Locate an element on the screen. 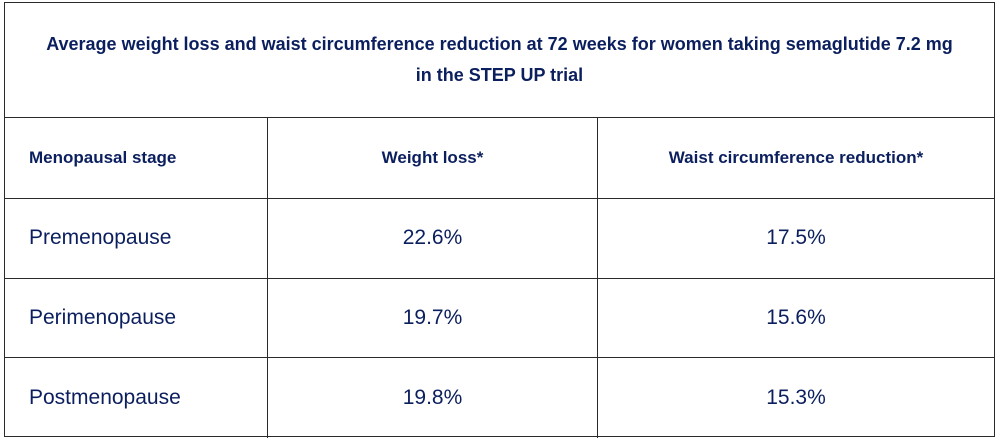 The image size is (998, 441). column-header-weight-loss: Weight loss* is located at coordinates (433, 158).